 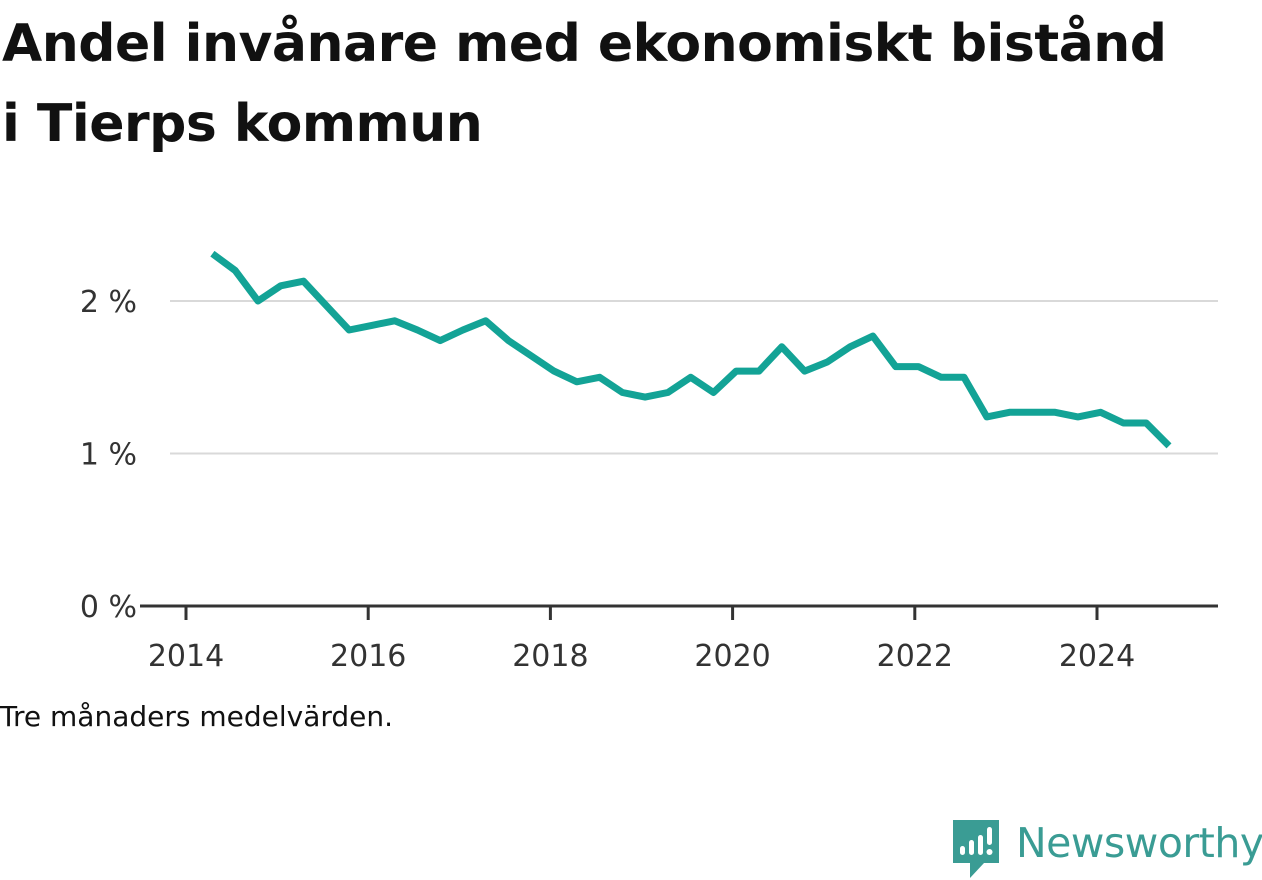 I want to click on x-axis, so click(x=679, y=612).